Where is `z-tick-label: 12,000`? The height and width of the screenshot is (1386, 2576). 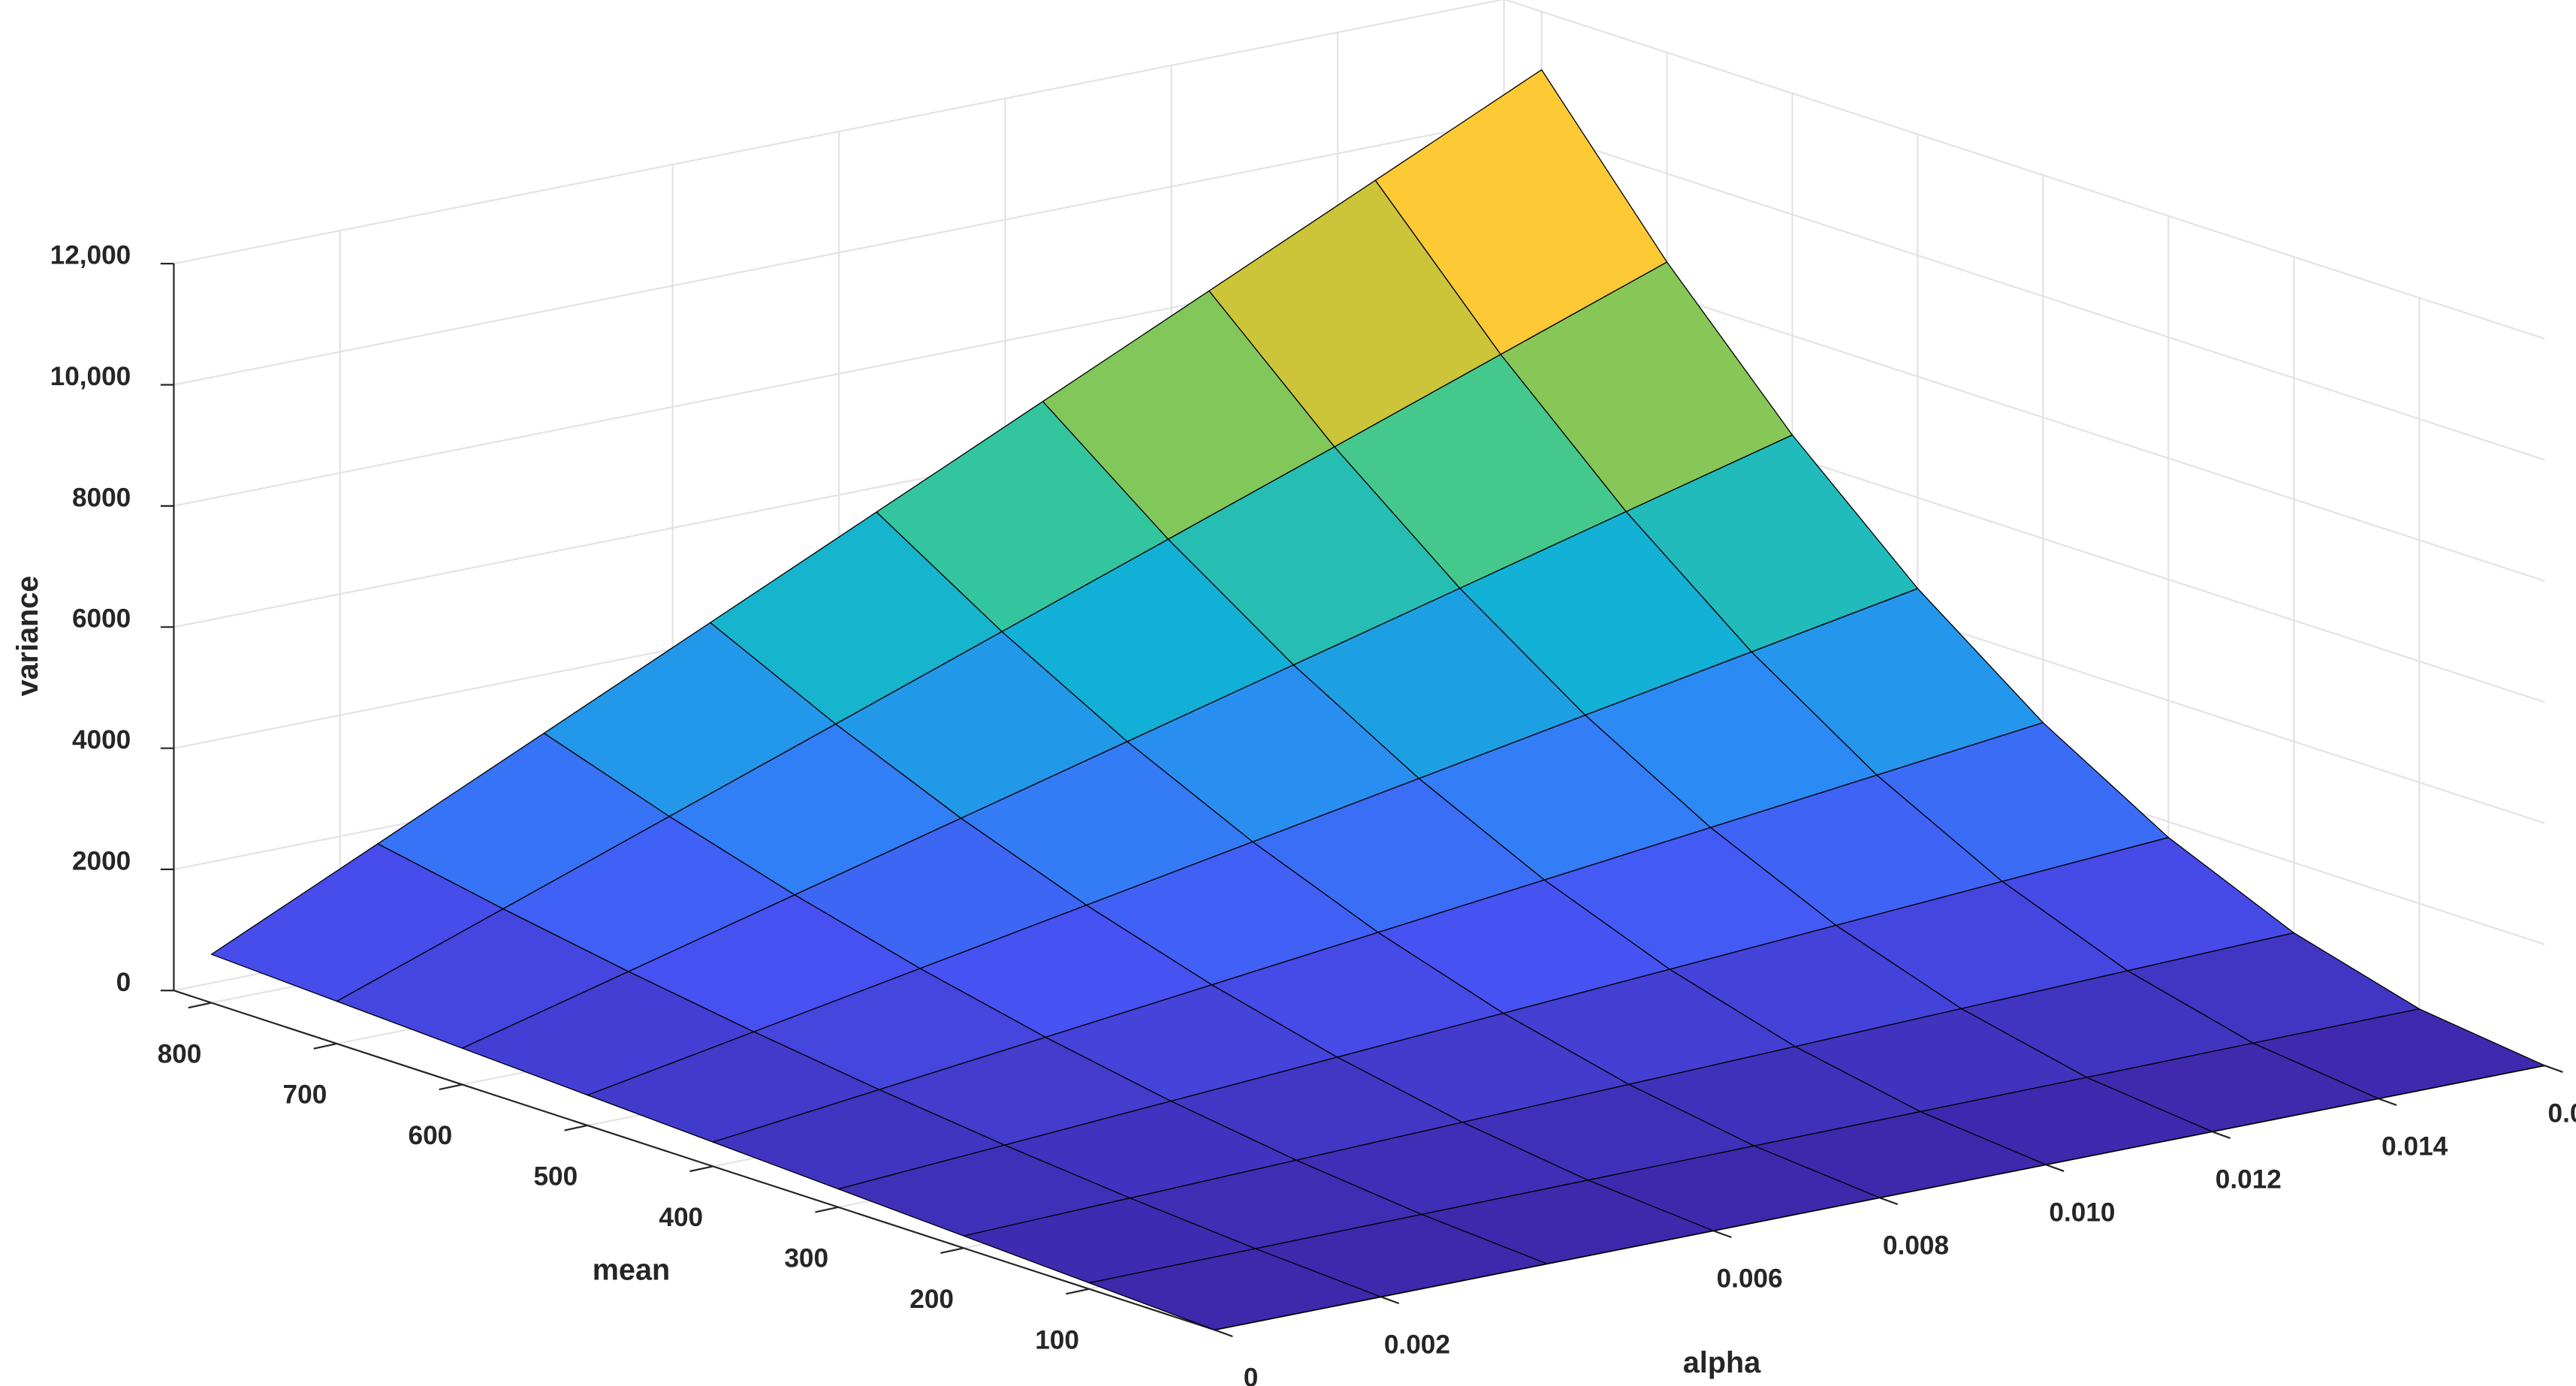 z-tick-label: 12,000 is located at coordinates (90, 255).